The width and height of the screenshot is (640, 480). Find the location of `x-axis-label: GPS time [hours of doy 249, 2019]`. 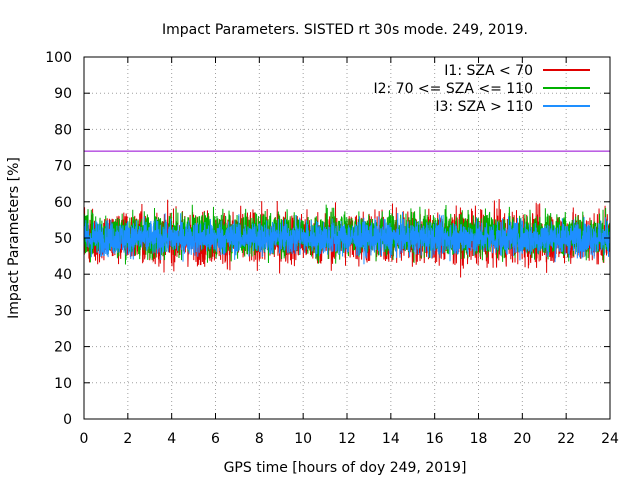

x-axis-label: GPS time [hours of doy 249, 2019] is located at coordinates (345, 468).